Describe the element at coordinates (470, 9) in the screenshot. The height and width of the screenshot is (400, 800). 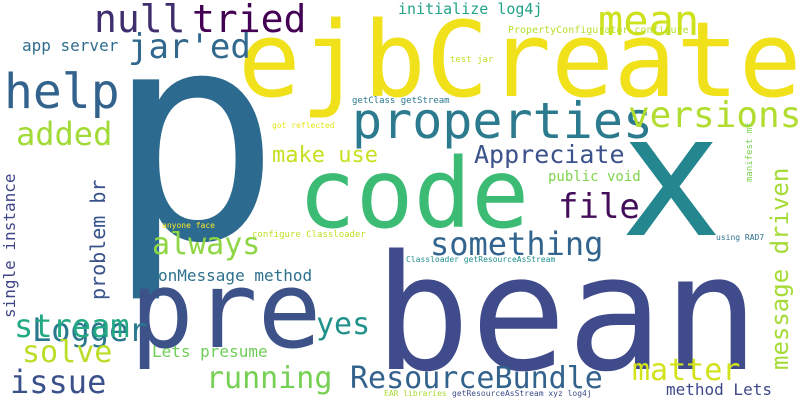
I see `word-initialize-log4j: initialize log4j` at that location.